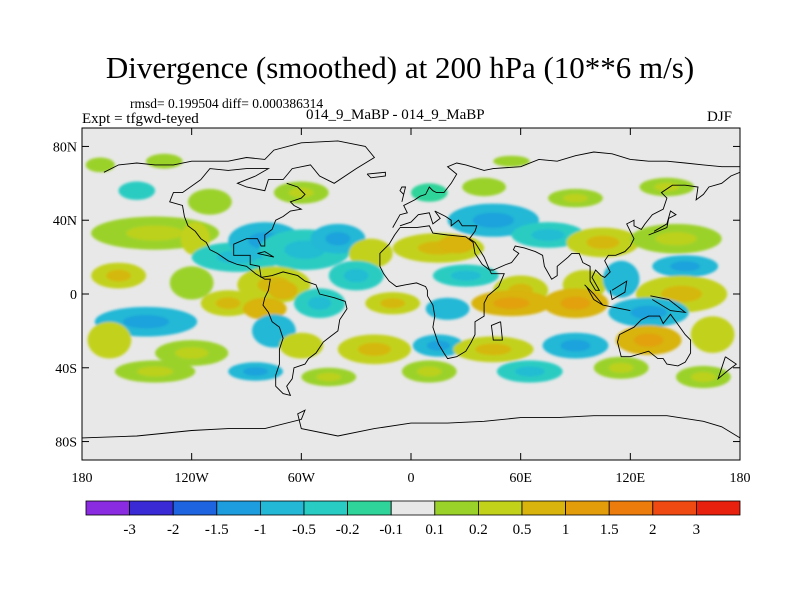  What do you see at coordinates (82, 478) in the screenshot?
I see `x-tick-label-0: 180` at bounding box center [82, 478].